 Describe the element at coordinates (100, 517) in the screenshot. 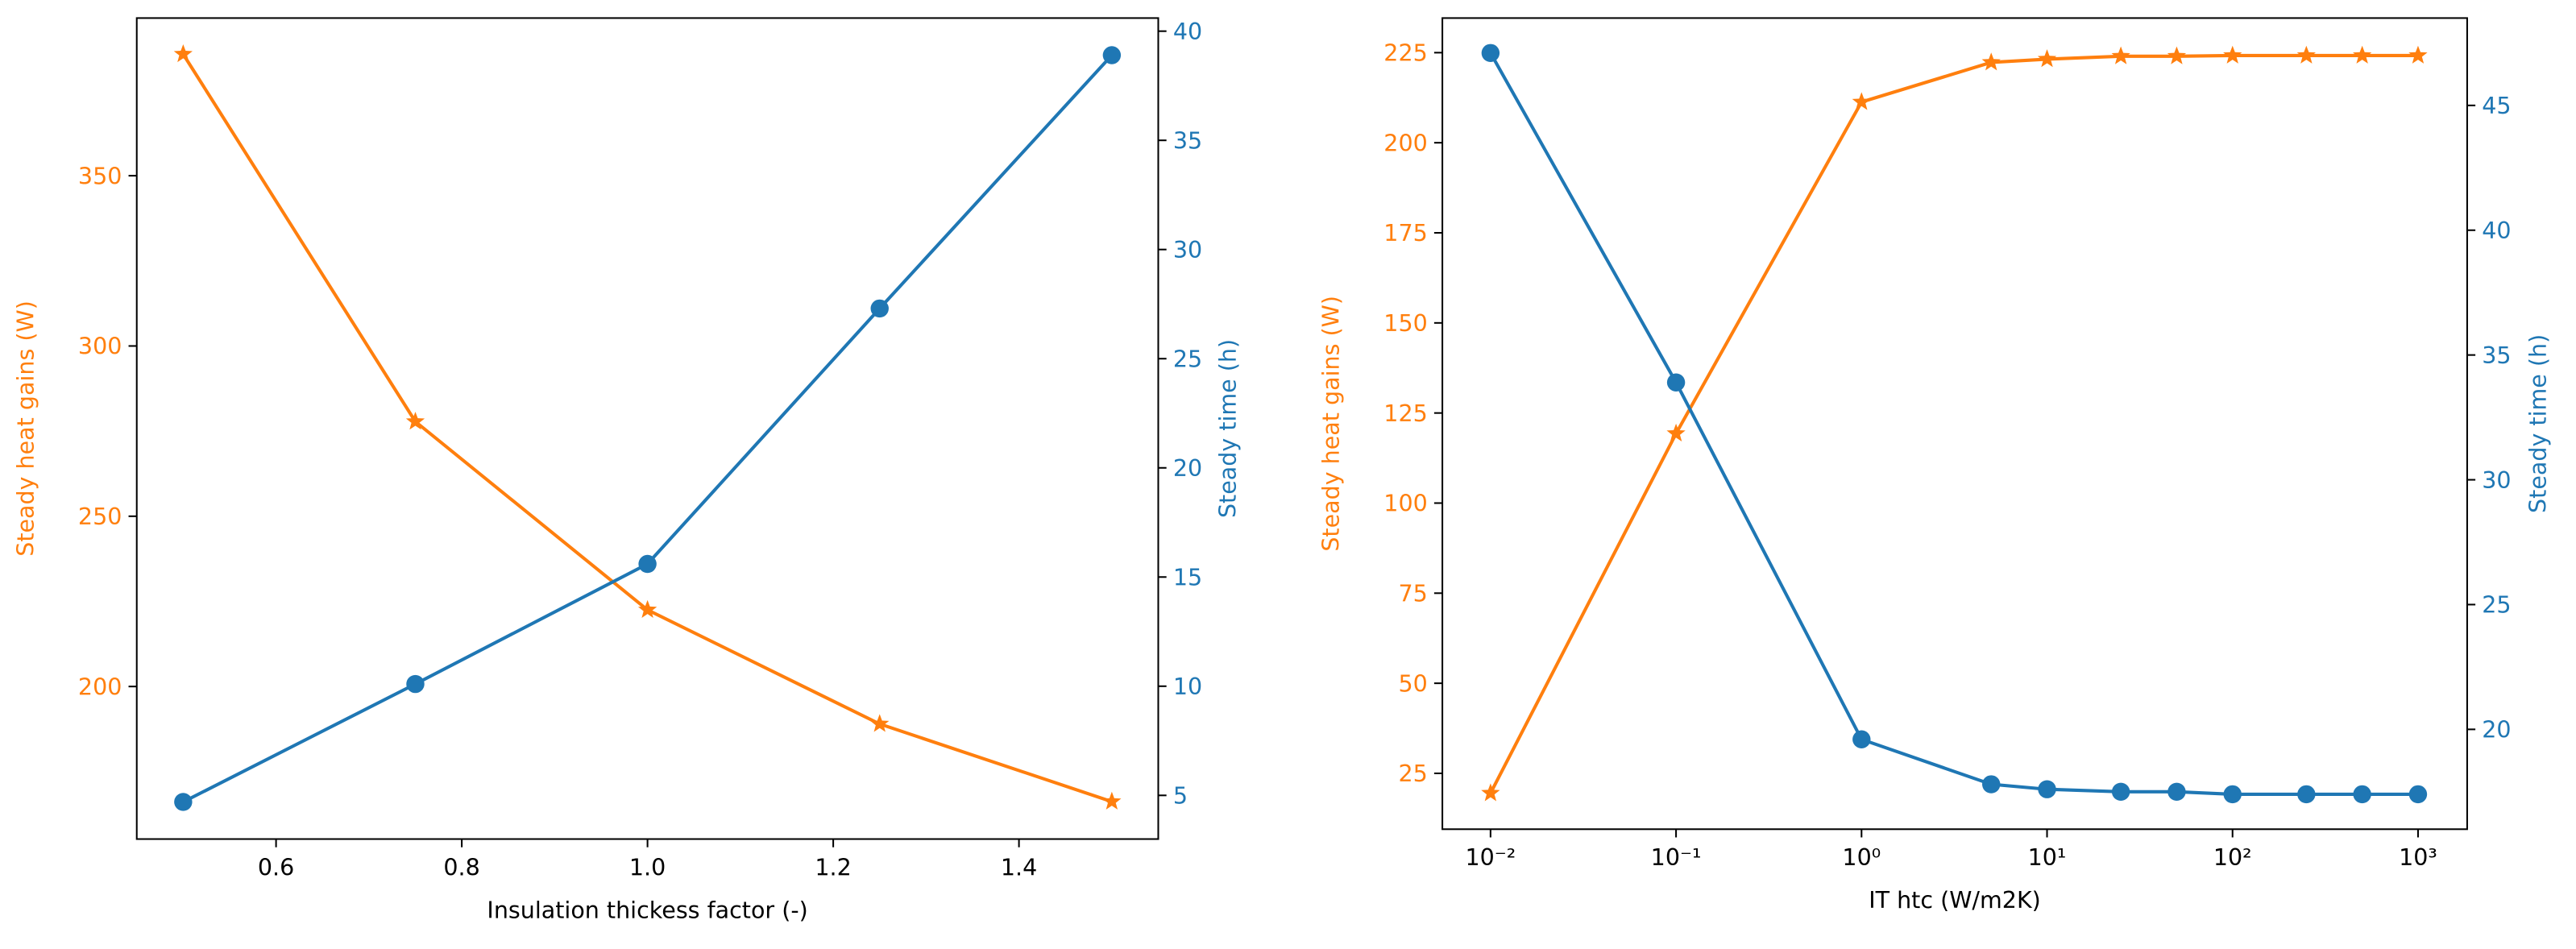

I see `y-tick-label: 250` at that location.